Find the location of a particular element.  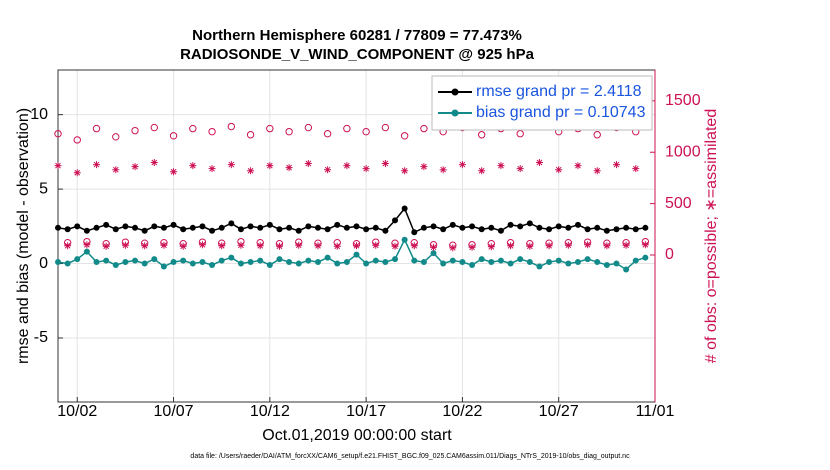

y-tick-label: 0 is located at coordinates (43, 263).